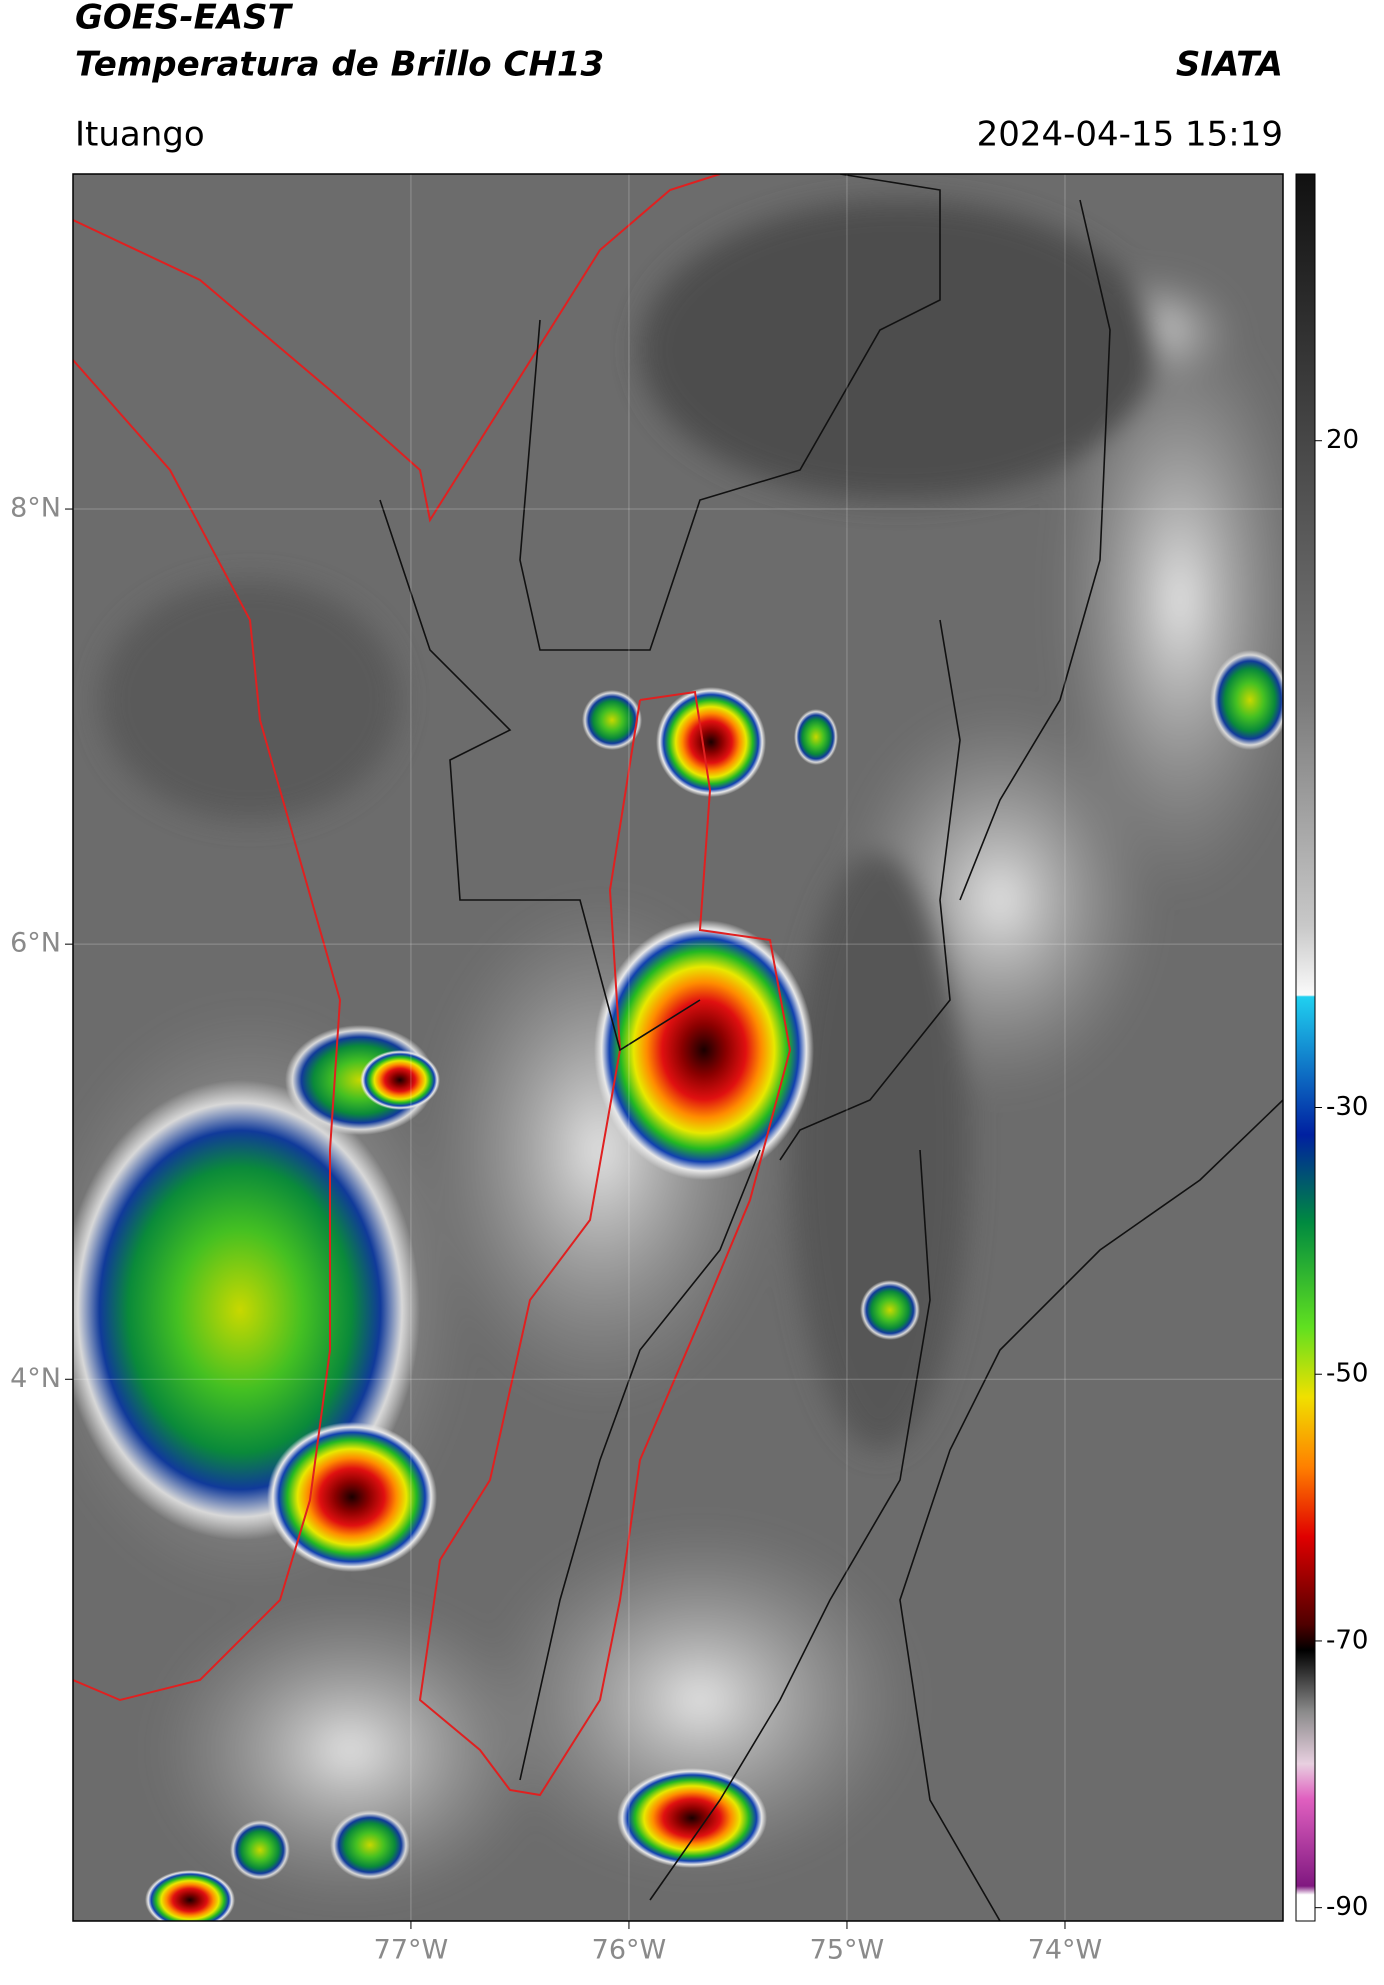  What do you see at coordinates (1347, 1907) in the screenshot?
I see `colorbar-tick-label: -90` at bounding box center [1347, 1907].